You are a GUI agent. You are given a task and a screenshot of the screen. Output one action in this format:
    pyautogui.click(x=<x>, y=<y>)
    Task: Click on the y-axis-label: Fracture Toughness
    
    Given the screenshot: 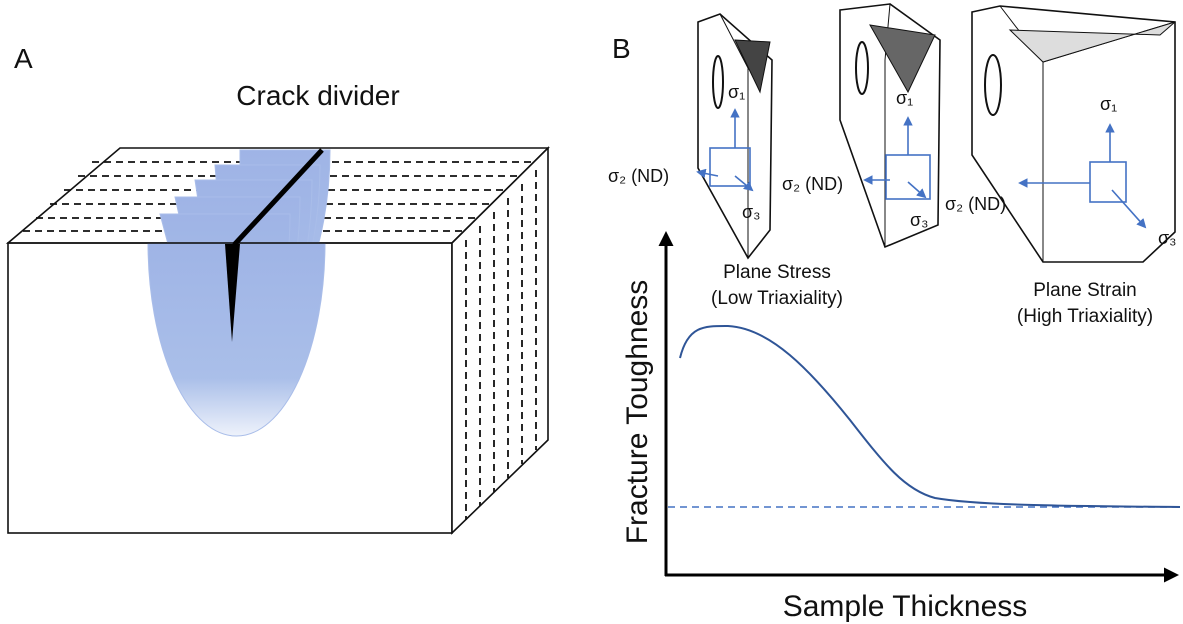 What is the action you would take?
    pyautogui.click(x=637, y=412)
    